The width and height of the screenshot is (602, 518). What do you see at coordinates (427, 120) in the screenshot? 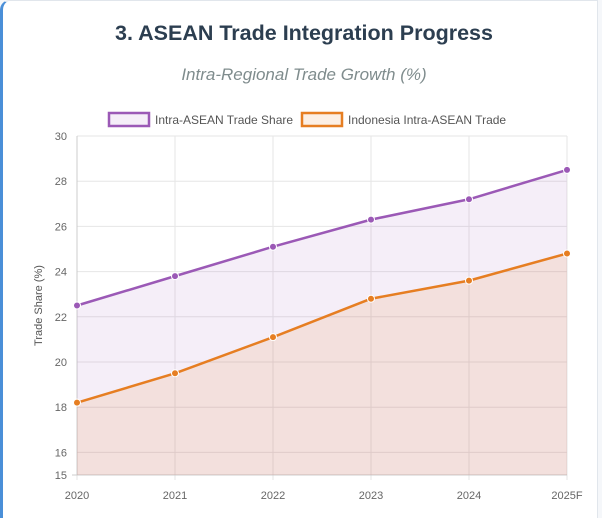
I see `legend-label: Indonesia Intra-ASEAN Trade` at bounding box center [427, 120].